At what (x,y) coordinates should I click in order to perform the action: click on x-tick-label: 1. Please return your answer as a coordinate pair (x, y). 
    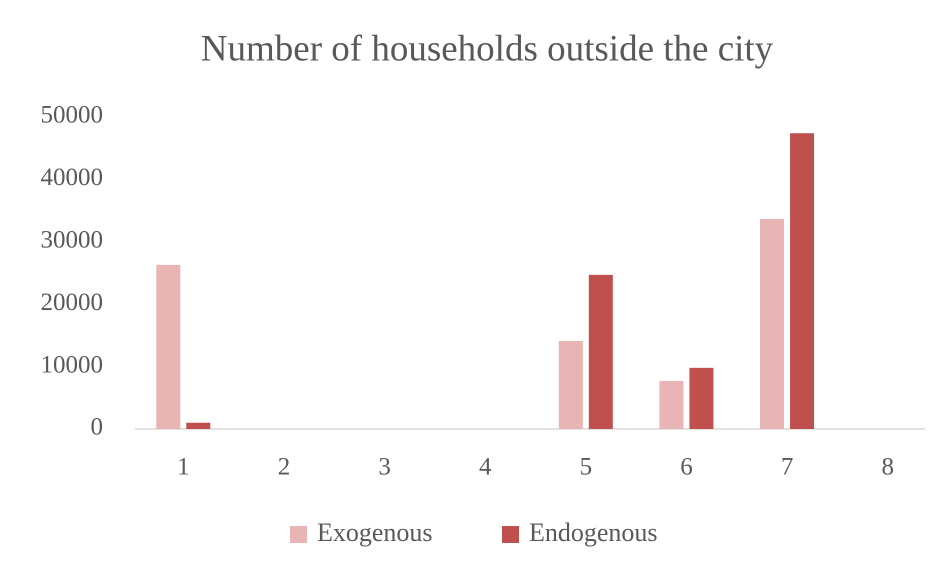
    Looking at the image, I should click on (183, 467).